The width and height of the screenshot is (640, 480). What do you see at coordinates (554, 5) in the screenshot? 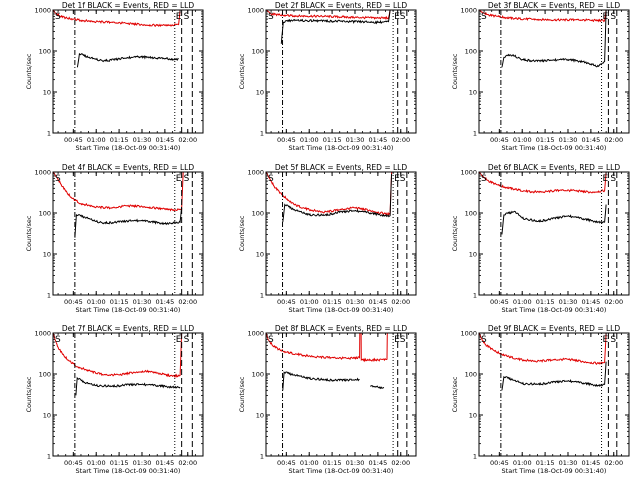
I see `panel-title: Det 3f BLACK = Events, RED = LLD` at bounding box center [554, 5].